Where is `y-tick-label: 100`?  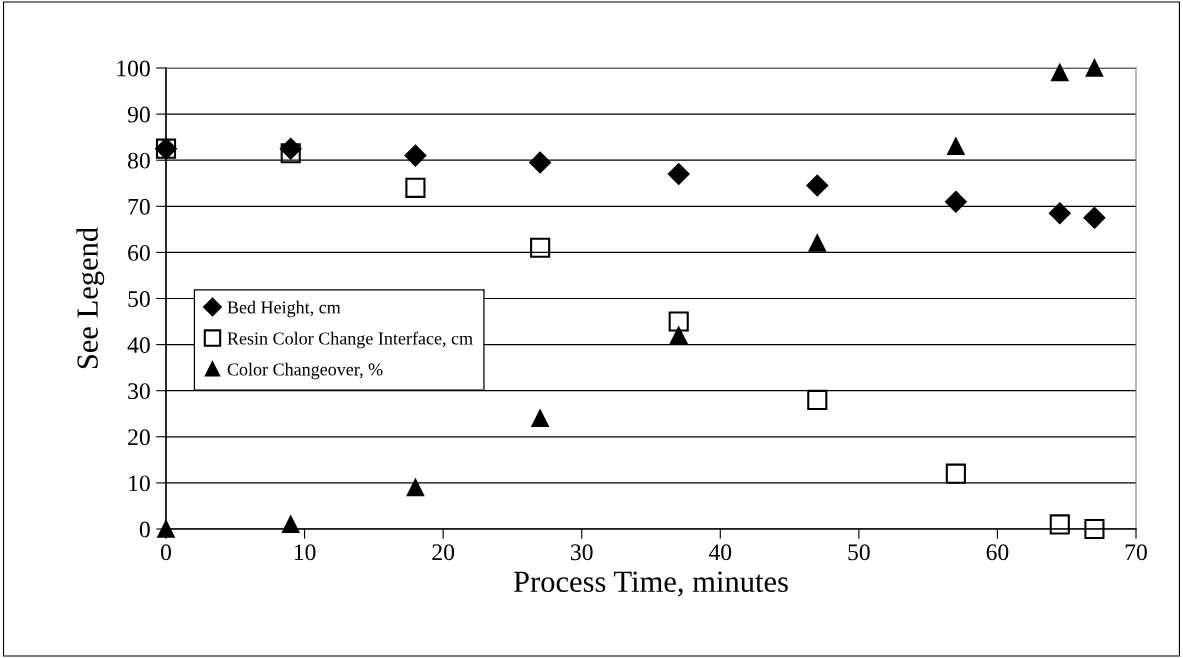
y-tick-label: 100 is located at coordinates (133, 68).